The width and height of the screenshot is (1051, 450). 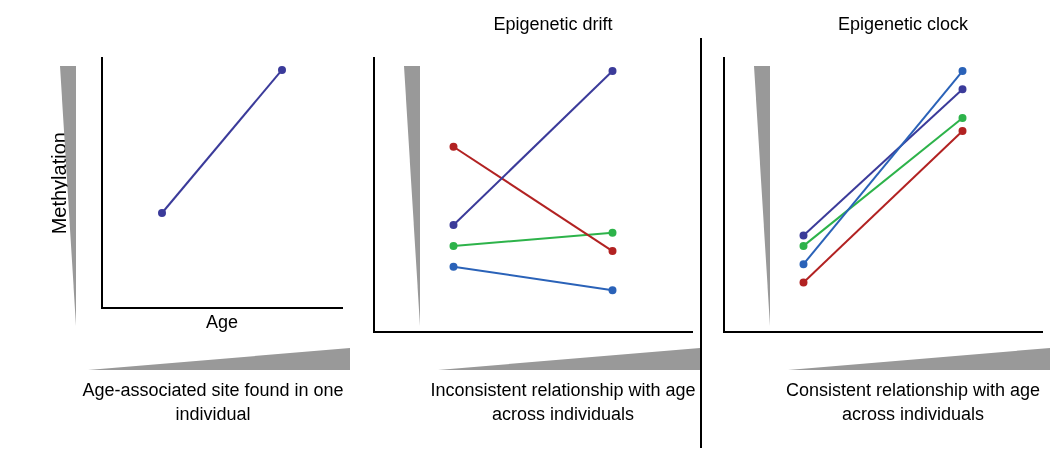 I want to click on text: Age-associated site found in one individual, so click(x=213, y=402).